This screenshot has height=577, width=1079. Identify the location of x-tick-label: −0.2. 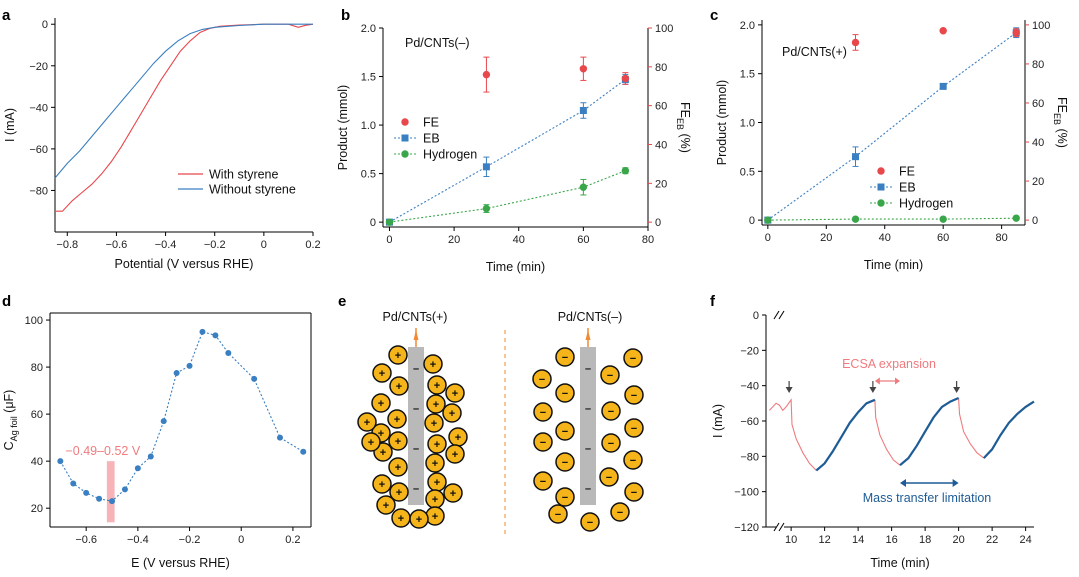
(215, 245).